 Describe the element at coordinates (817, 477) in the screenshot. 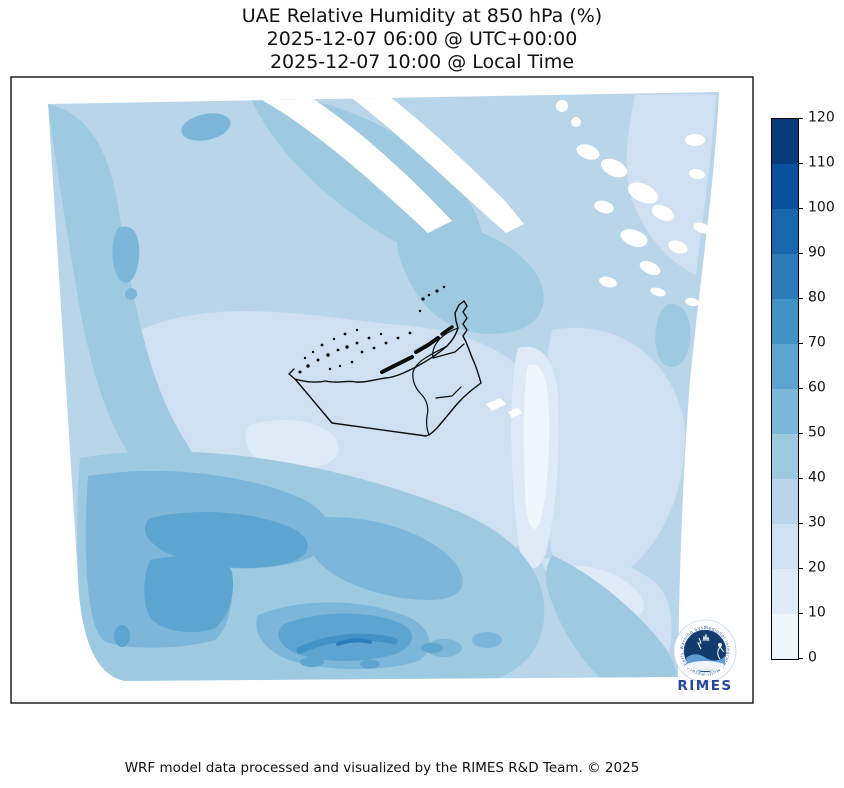

I see `colorbar-tick-label: 40` at that location.